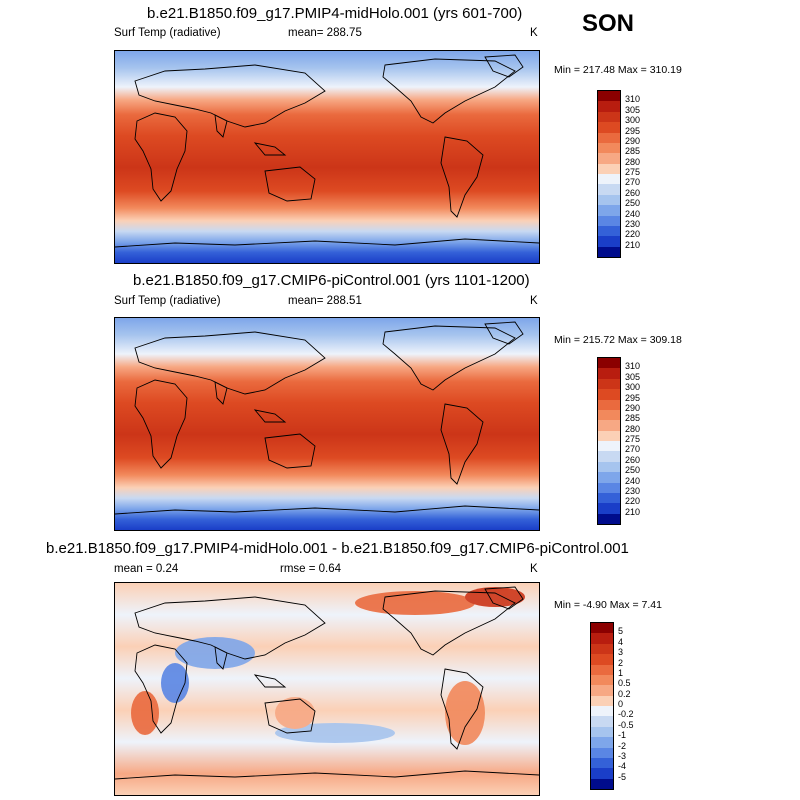 The height and width of the screenshot is (800, 800). Describe the element at coordinates (311, 569) in the screenshot. I see `panel-3-rmse-label: rmse = 0.64` at that location.